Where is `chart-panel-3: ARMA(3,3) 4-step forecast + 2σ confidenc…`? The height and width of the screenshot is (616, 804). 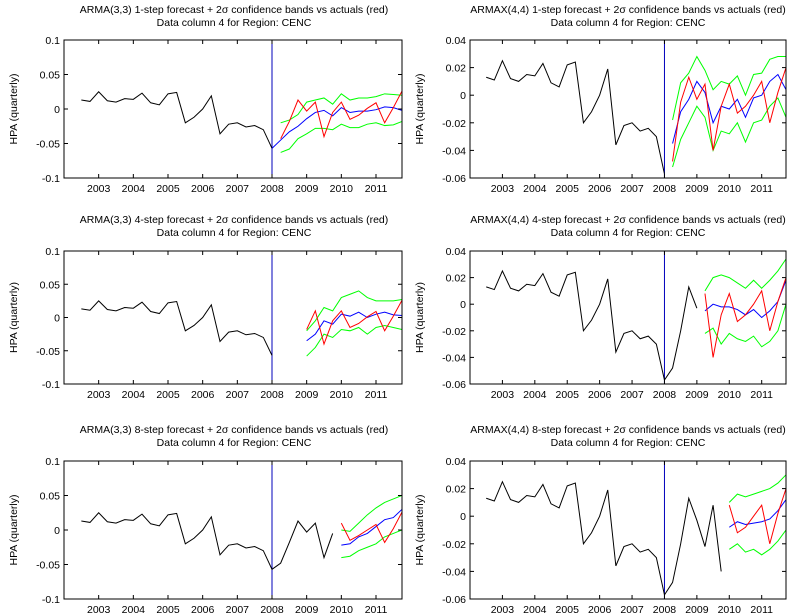
chart-panel-3: ARMA(3,3) 4-step forecast + 2σ confidenc… is located at coordinates (205, 307).